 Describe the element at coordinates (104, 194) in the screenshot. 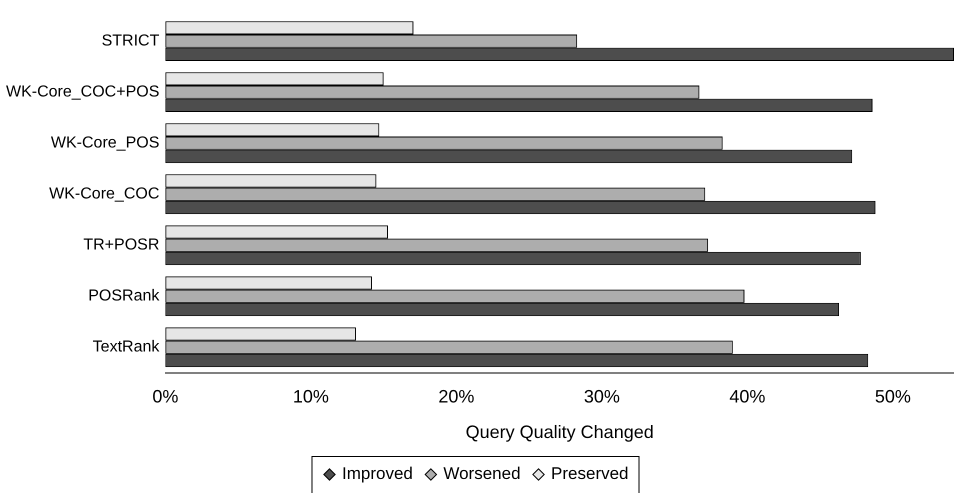

I see `y-tick-label: WK-Core_COC` at that location.